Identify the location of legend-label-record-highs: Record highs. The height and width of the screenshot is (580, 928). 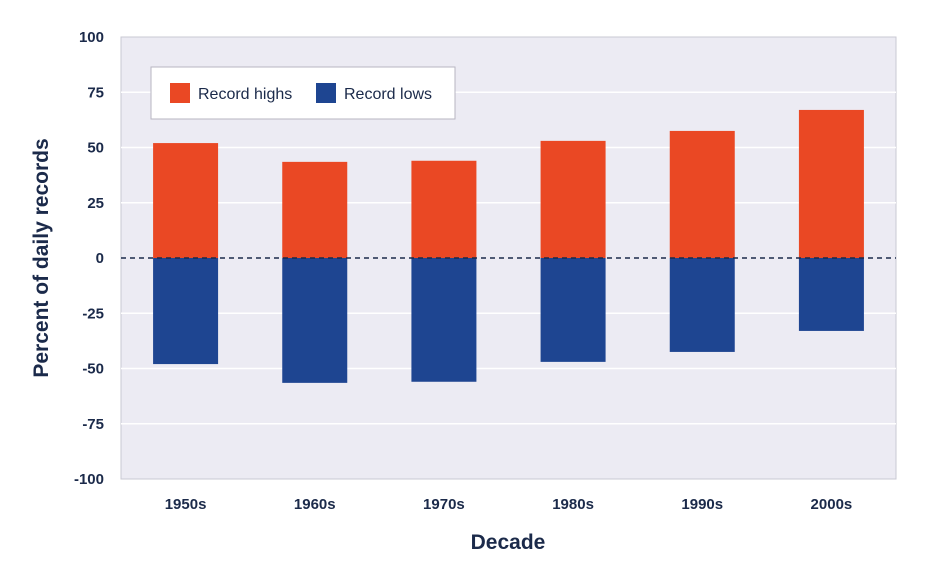
(245, 94).